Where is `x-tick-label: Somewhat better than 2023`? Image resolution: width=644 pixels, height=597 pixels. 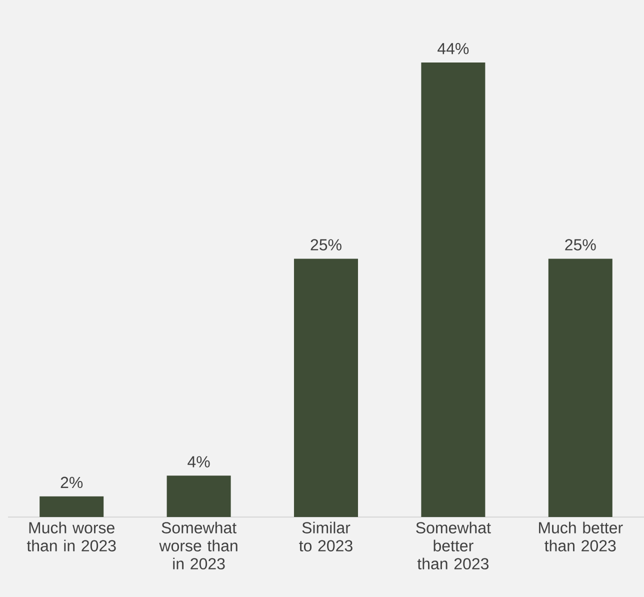
x-tick-label: Somewhat better than 2023 is located at coordinates (453, 546).